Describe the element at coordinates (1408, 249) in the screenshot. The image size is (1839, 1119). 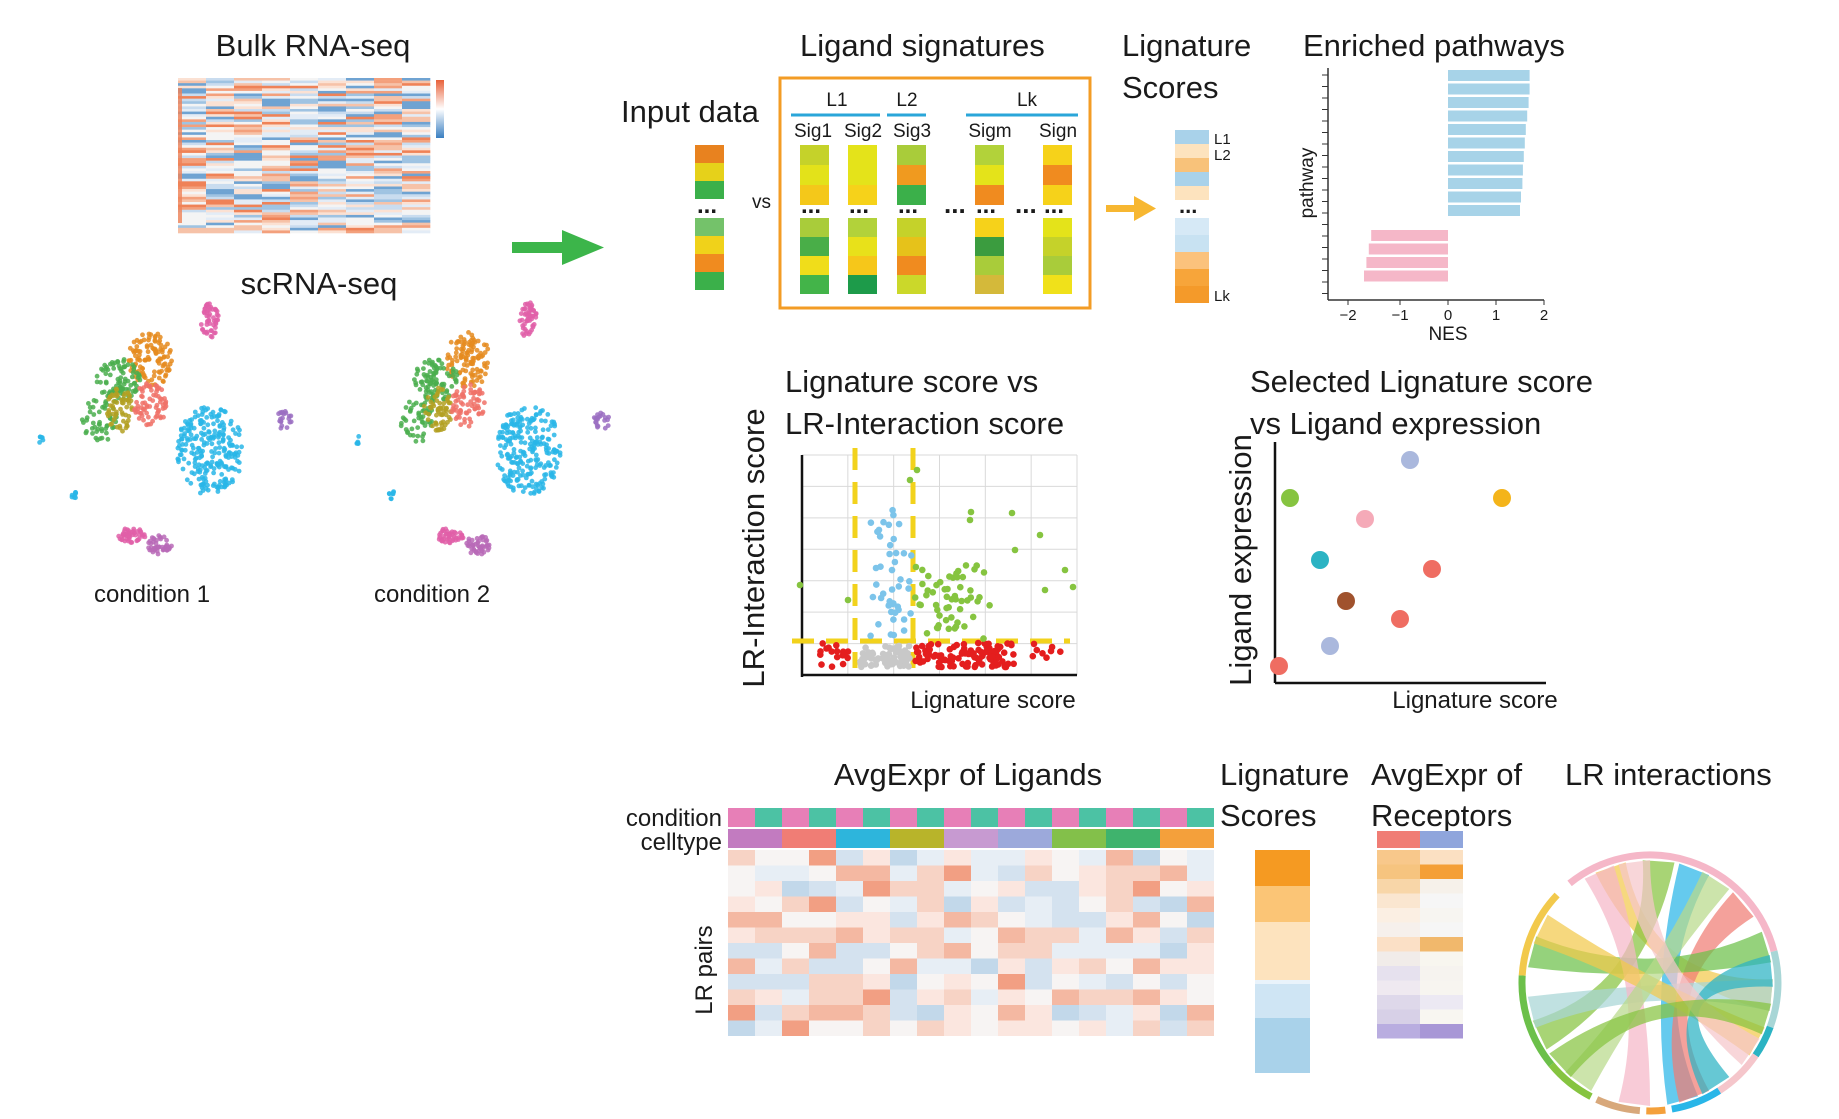
I see `pathway-bar-negative` at that location.